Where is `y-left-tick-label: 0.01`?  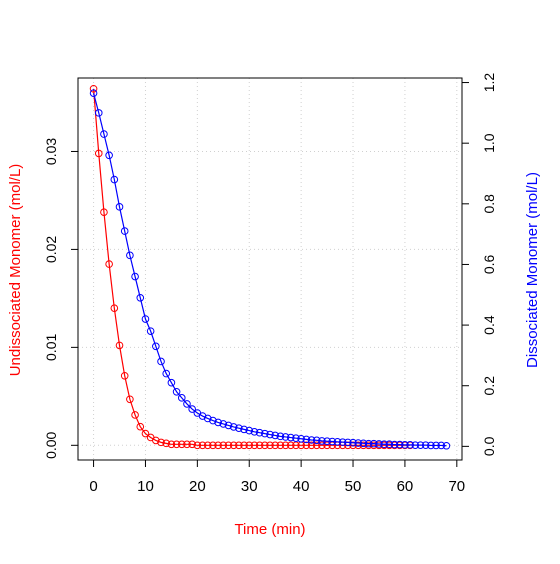
y-left-tick-label: 0.01 is located at coordinates (51, 347).